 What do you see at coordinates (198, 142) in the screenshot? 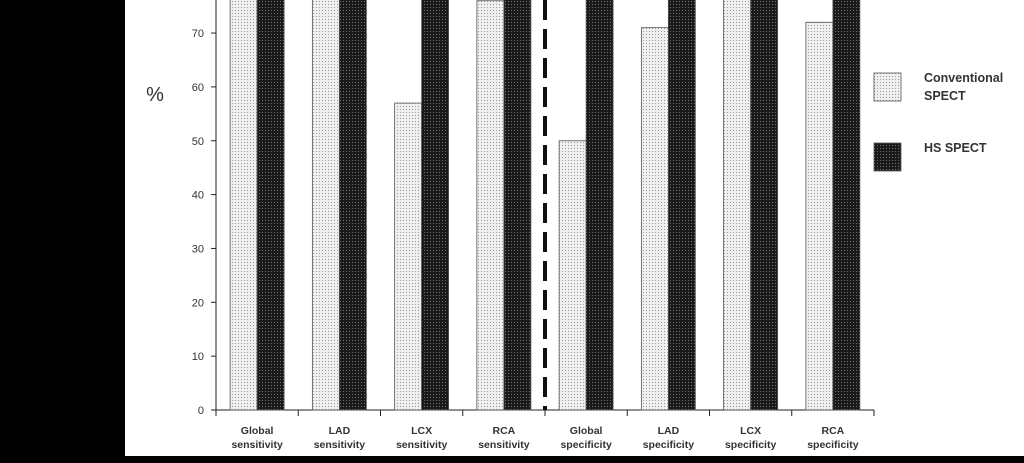
I see `y-tick-label: 50` at bounding box center [198, 142].